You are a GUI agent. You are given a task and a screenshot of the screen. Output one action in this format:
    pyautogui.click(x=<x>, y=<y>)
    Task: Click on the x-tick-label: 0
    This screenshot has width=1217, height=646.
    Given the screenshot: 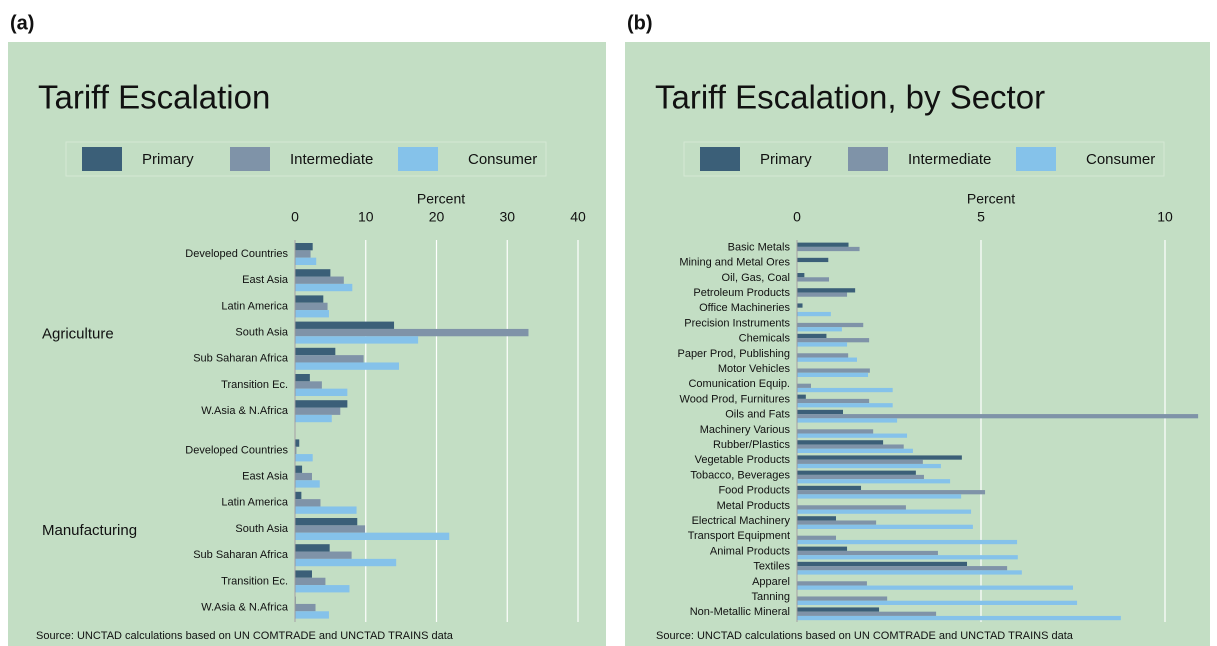 What is the action you would take?
    pyautogui.click(x=295, y=217)
    